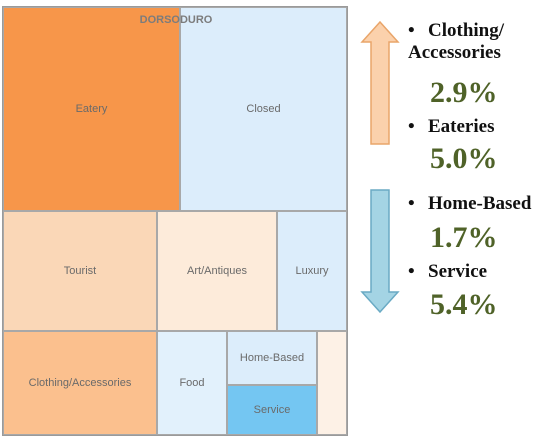 This screenshot has height=438, width=558. What do you see at coordinates (332, 383) in the screenshot?
I see `treemap-tile-unlabeled` at bounding box center [332, 383].